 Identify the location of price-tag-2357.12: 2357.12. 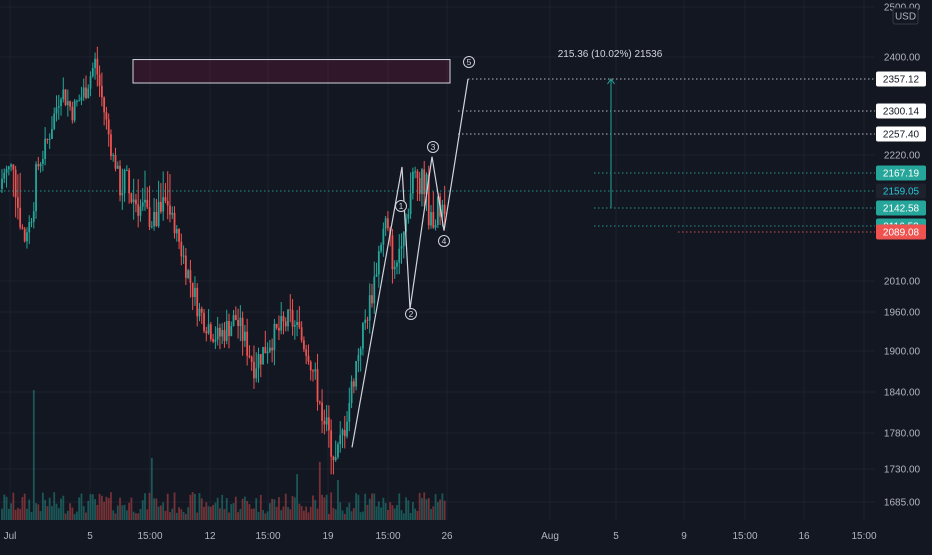
(901, 80).